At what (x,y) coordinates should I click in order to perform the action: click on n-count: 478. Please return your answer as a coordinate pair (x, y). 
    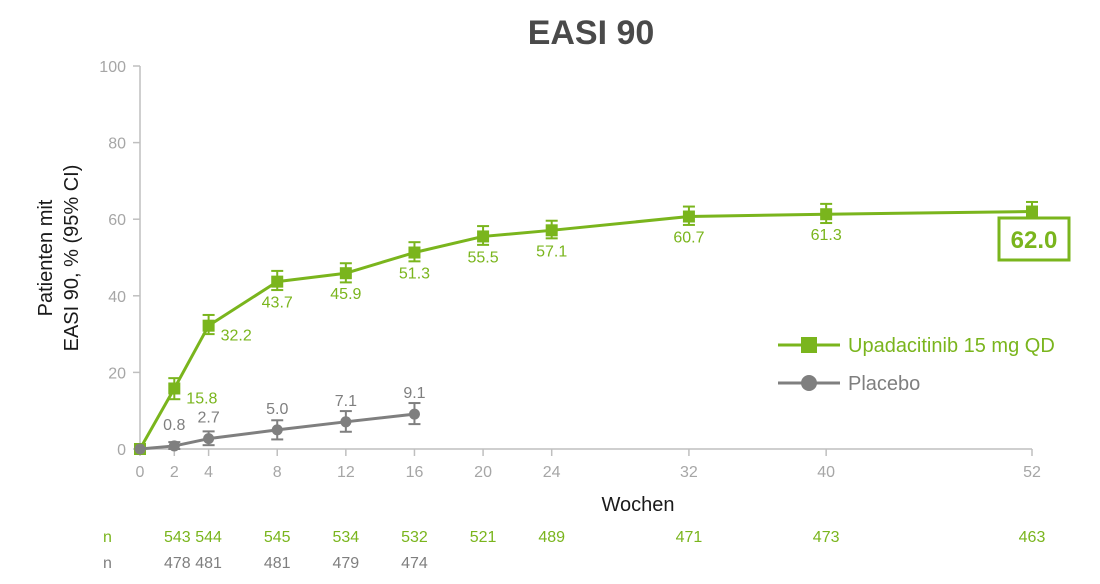
    Looking at the image, I should click on (177, 563).